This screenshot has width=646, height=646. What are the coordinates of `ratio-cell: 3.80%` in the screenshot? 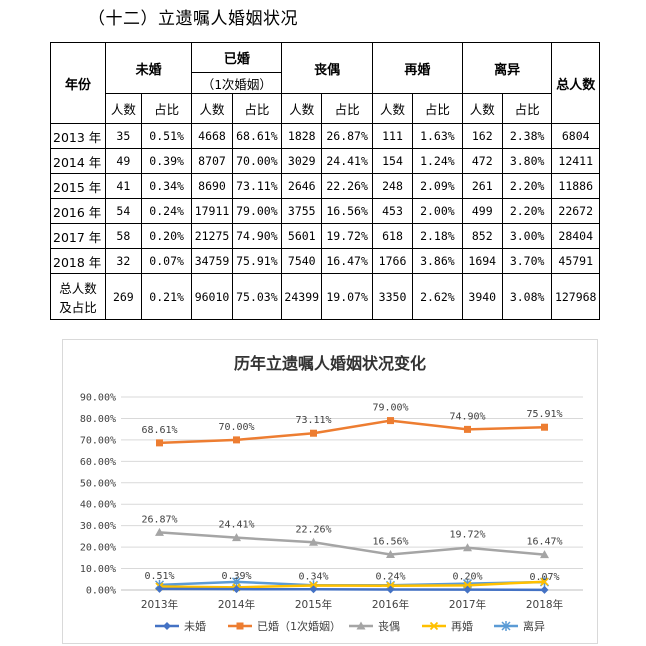 It's located at (527, 161).